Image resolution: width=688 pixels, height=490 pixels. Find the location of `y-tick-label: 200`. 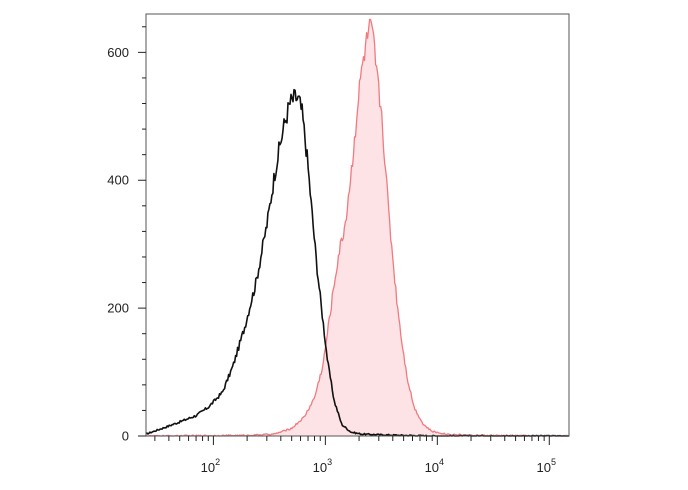

y-tick-label: 200 is located at coordinates (118, 308).